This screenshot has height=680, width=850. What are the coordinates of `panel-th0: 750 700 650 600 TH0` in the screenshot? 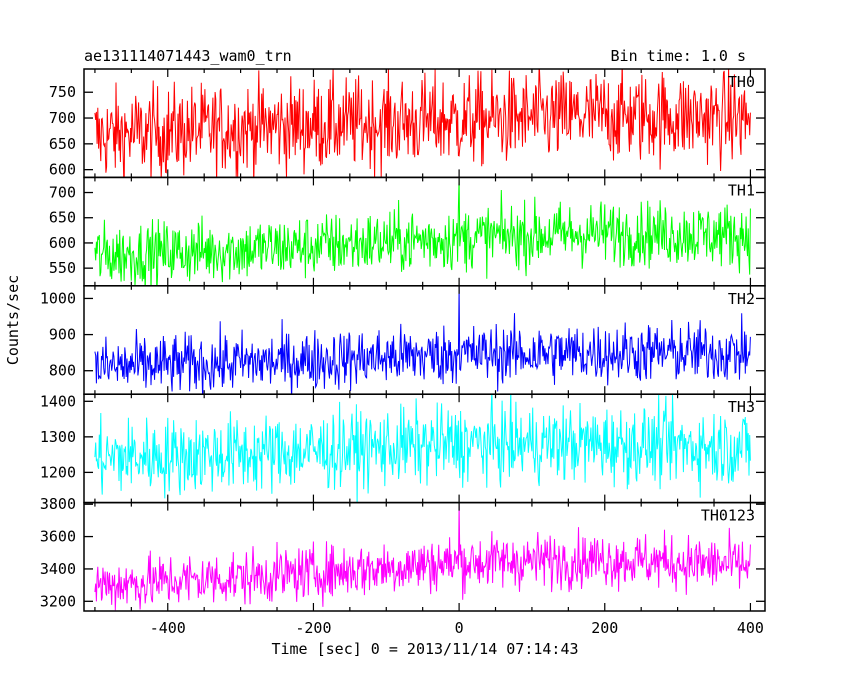 It's located at (407, 123).